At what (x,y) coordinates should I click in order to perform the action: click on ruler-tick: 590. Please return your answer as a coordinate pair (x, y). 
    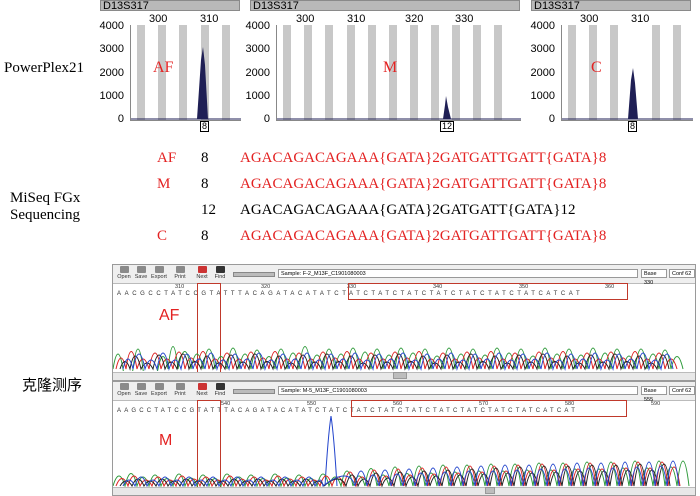
    Looking at the image, I should click on (656, 404).